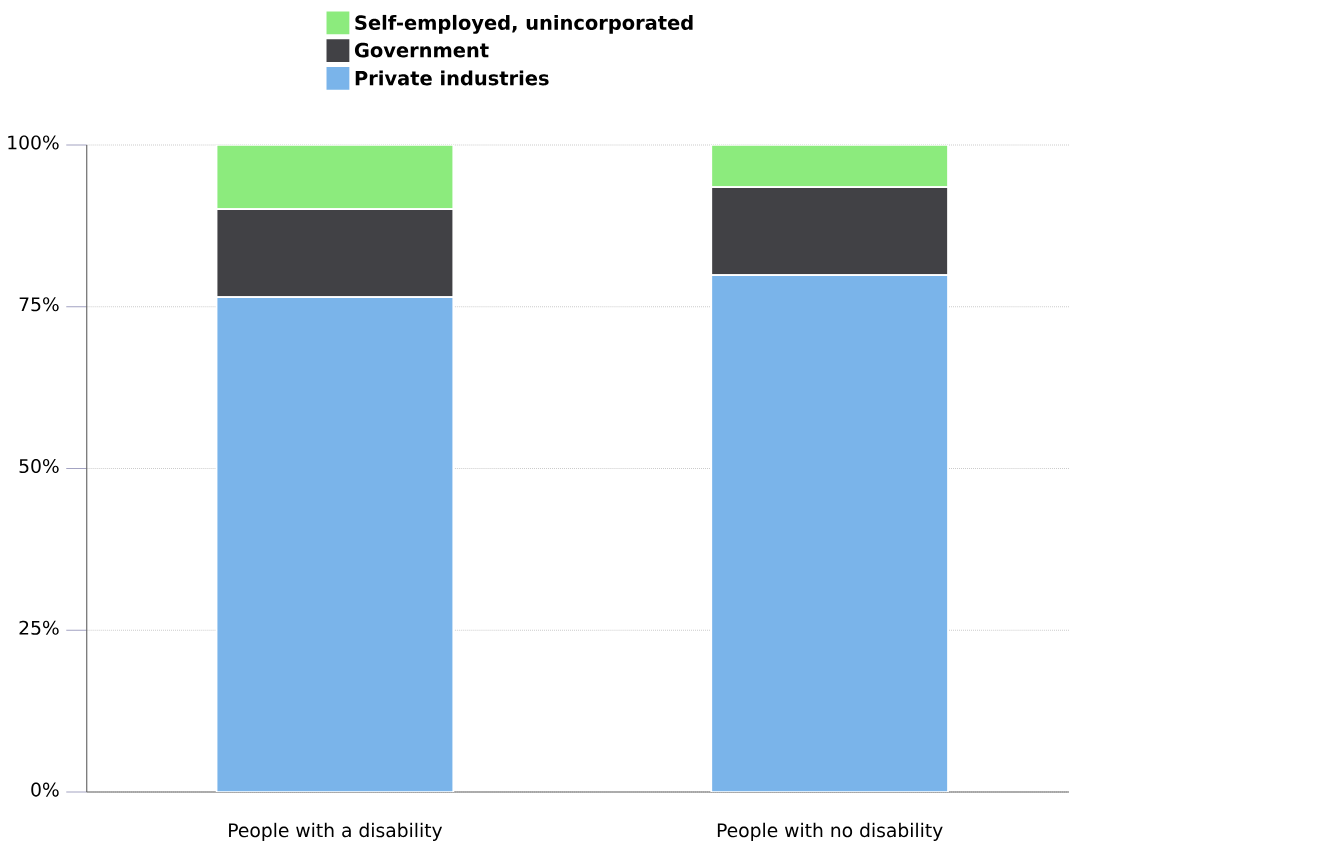 Image resolution: width=1317 pixels, height=850 pixels. Describe the element at coordinates (39, 466) in the screenshot. I see `y-tick-label: 50%` at that location.